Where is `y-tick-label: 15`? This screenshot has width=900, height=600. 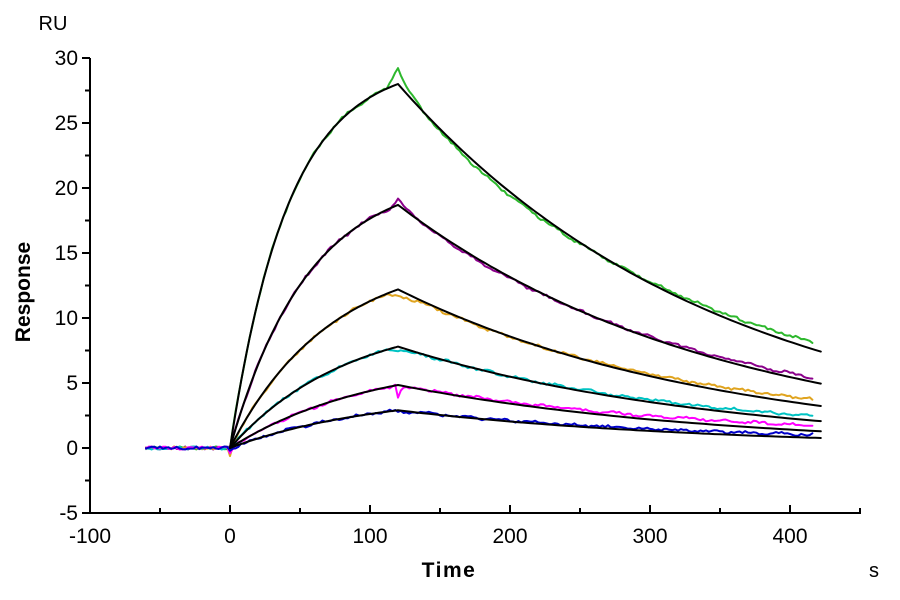
y-tick-label: 15 is located at coordinates (66, 253).